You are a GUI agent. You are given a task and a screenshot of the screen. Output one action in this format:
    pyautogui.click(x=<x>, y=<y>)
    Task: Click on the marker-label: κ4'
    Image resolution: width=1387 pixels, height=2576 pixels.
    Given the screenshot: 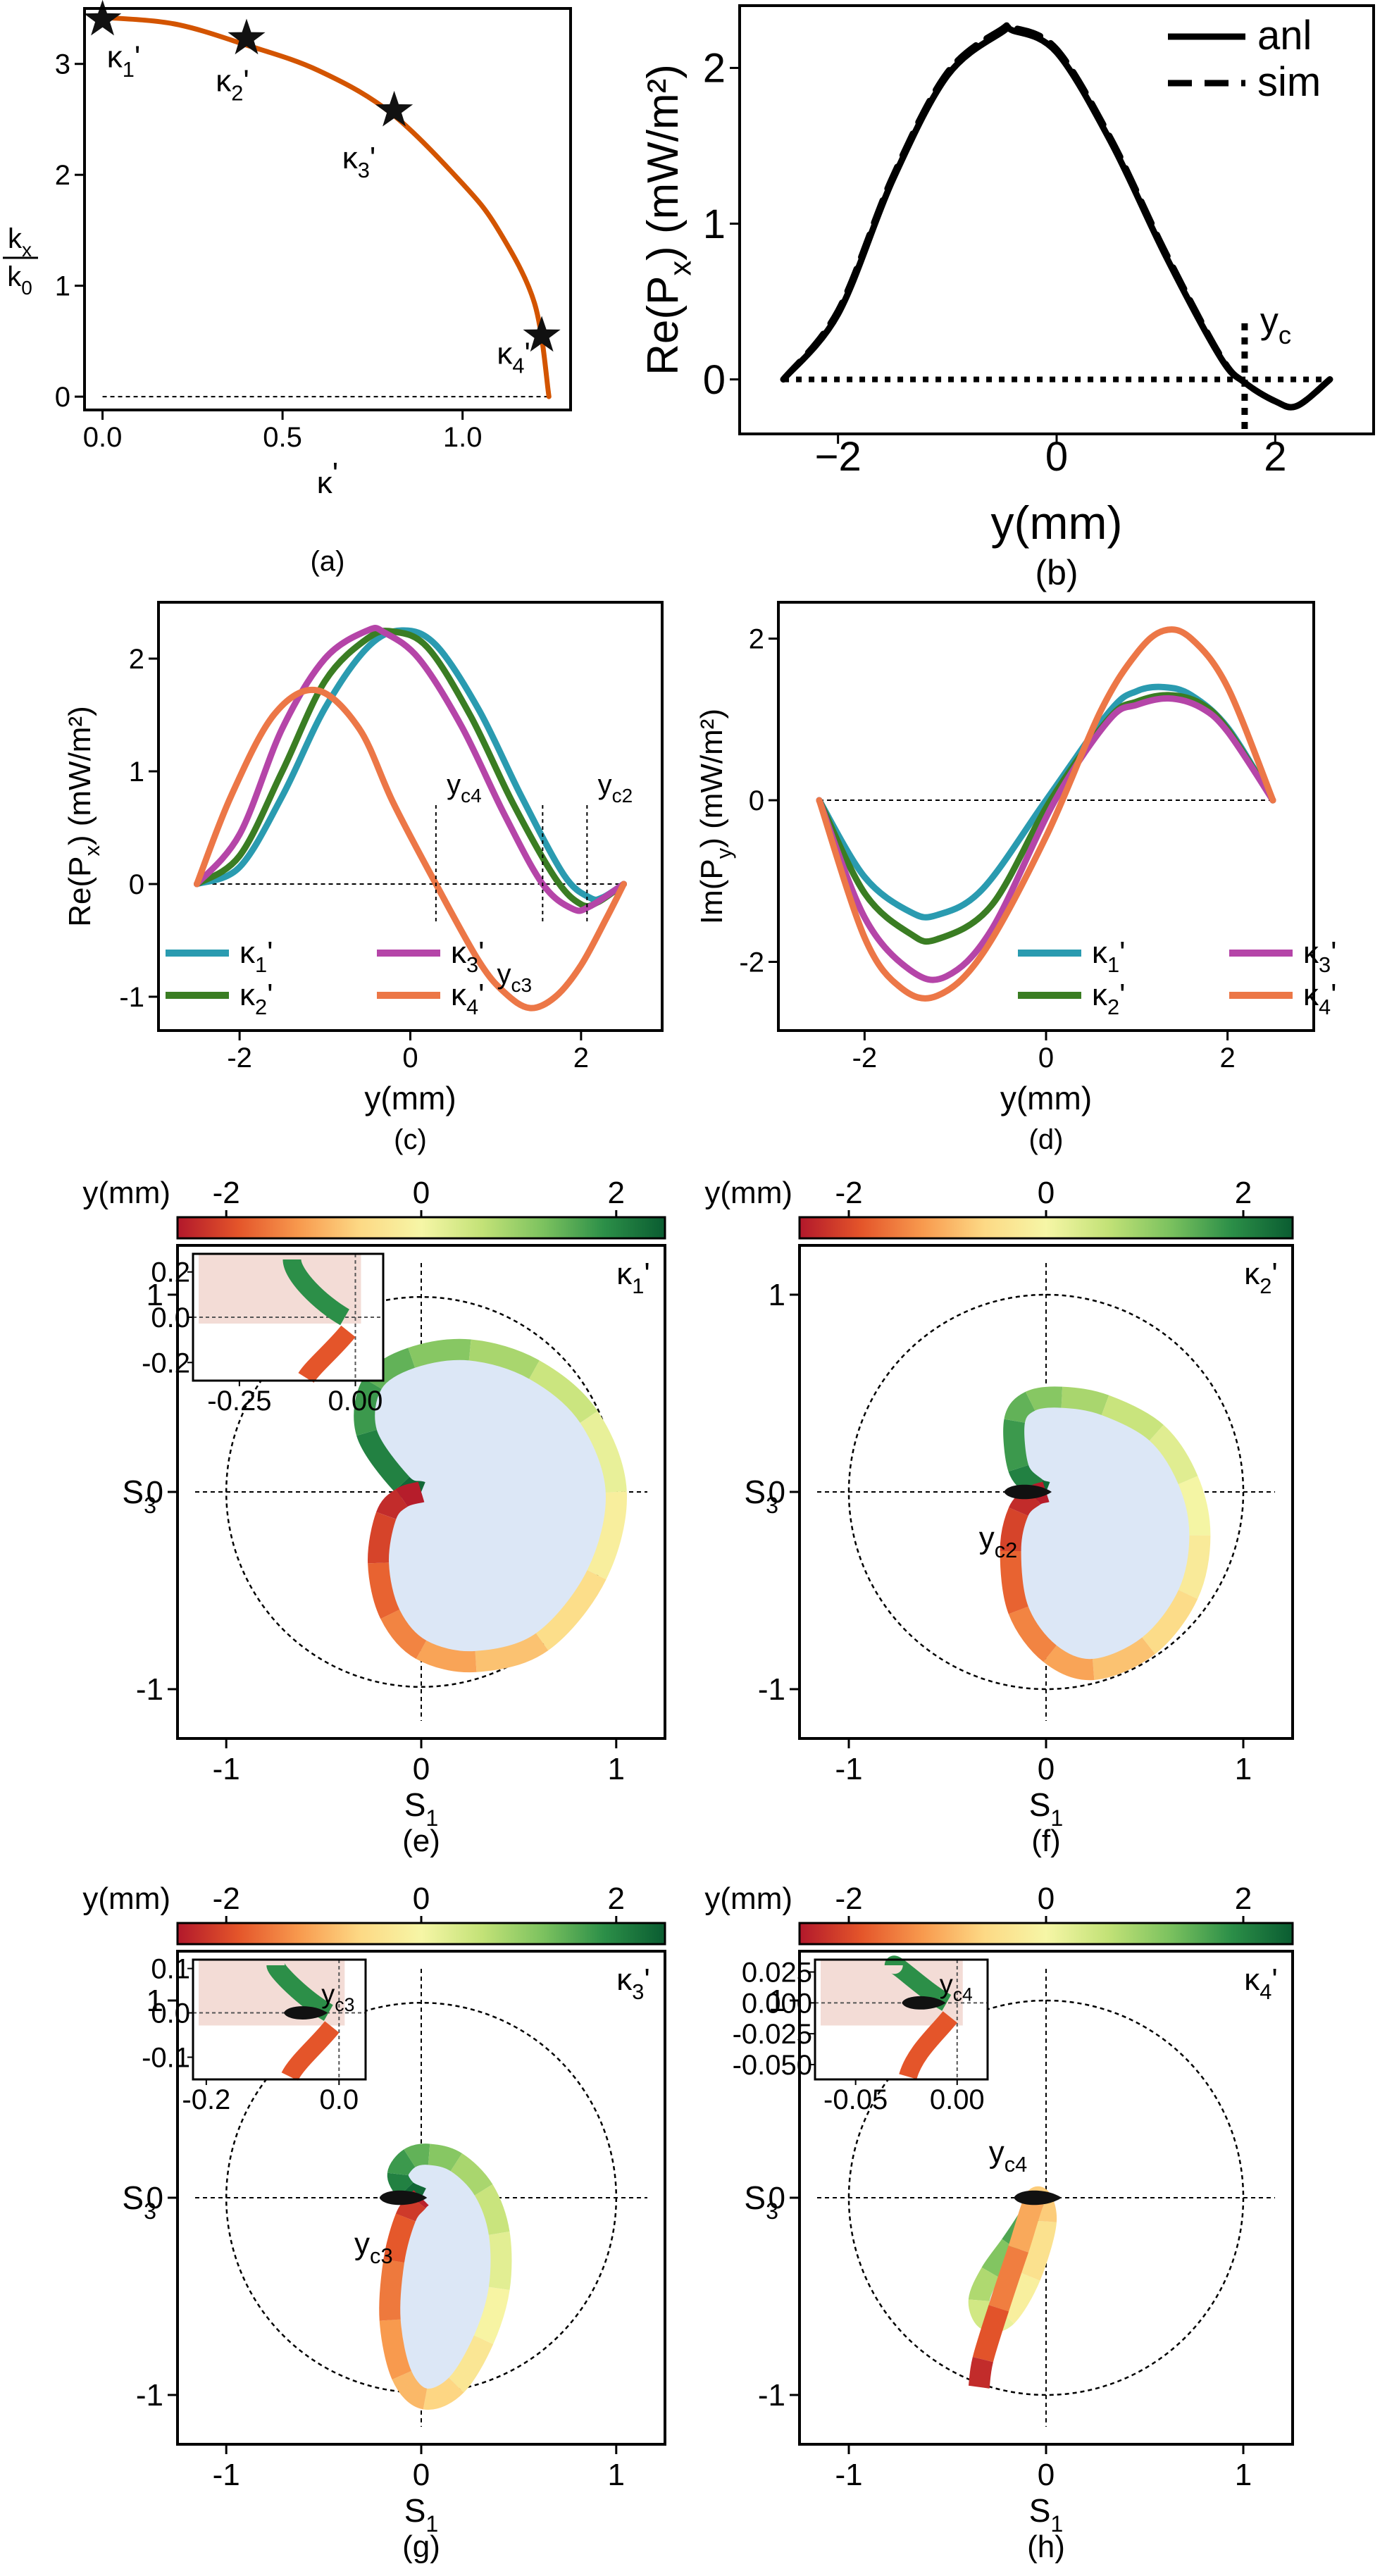 What is the action you would take?
    pyautogui.click(x=514, y=357)
    